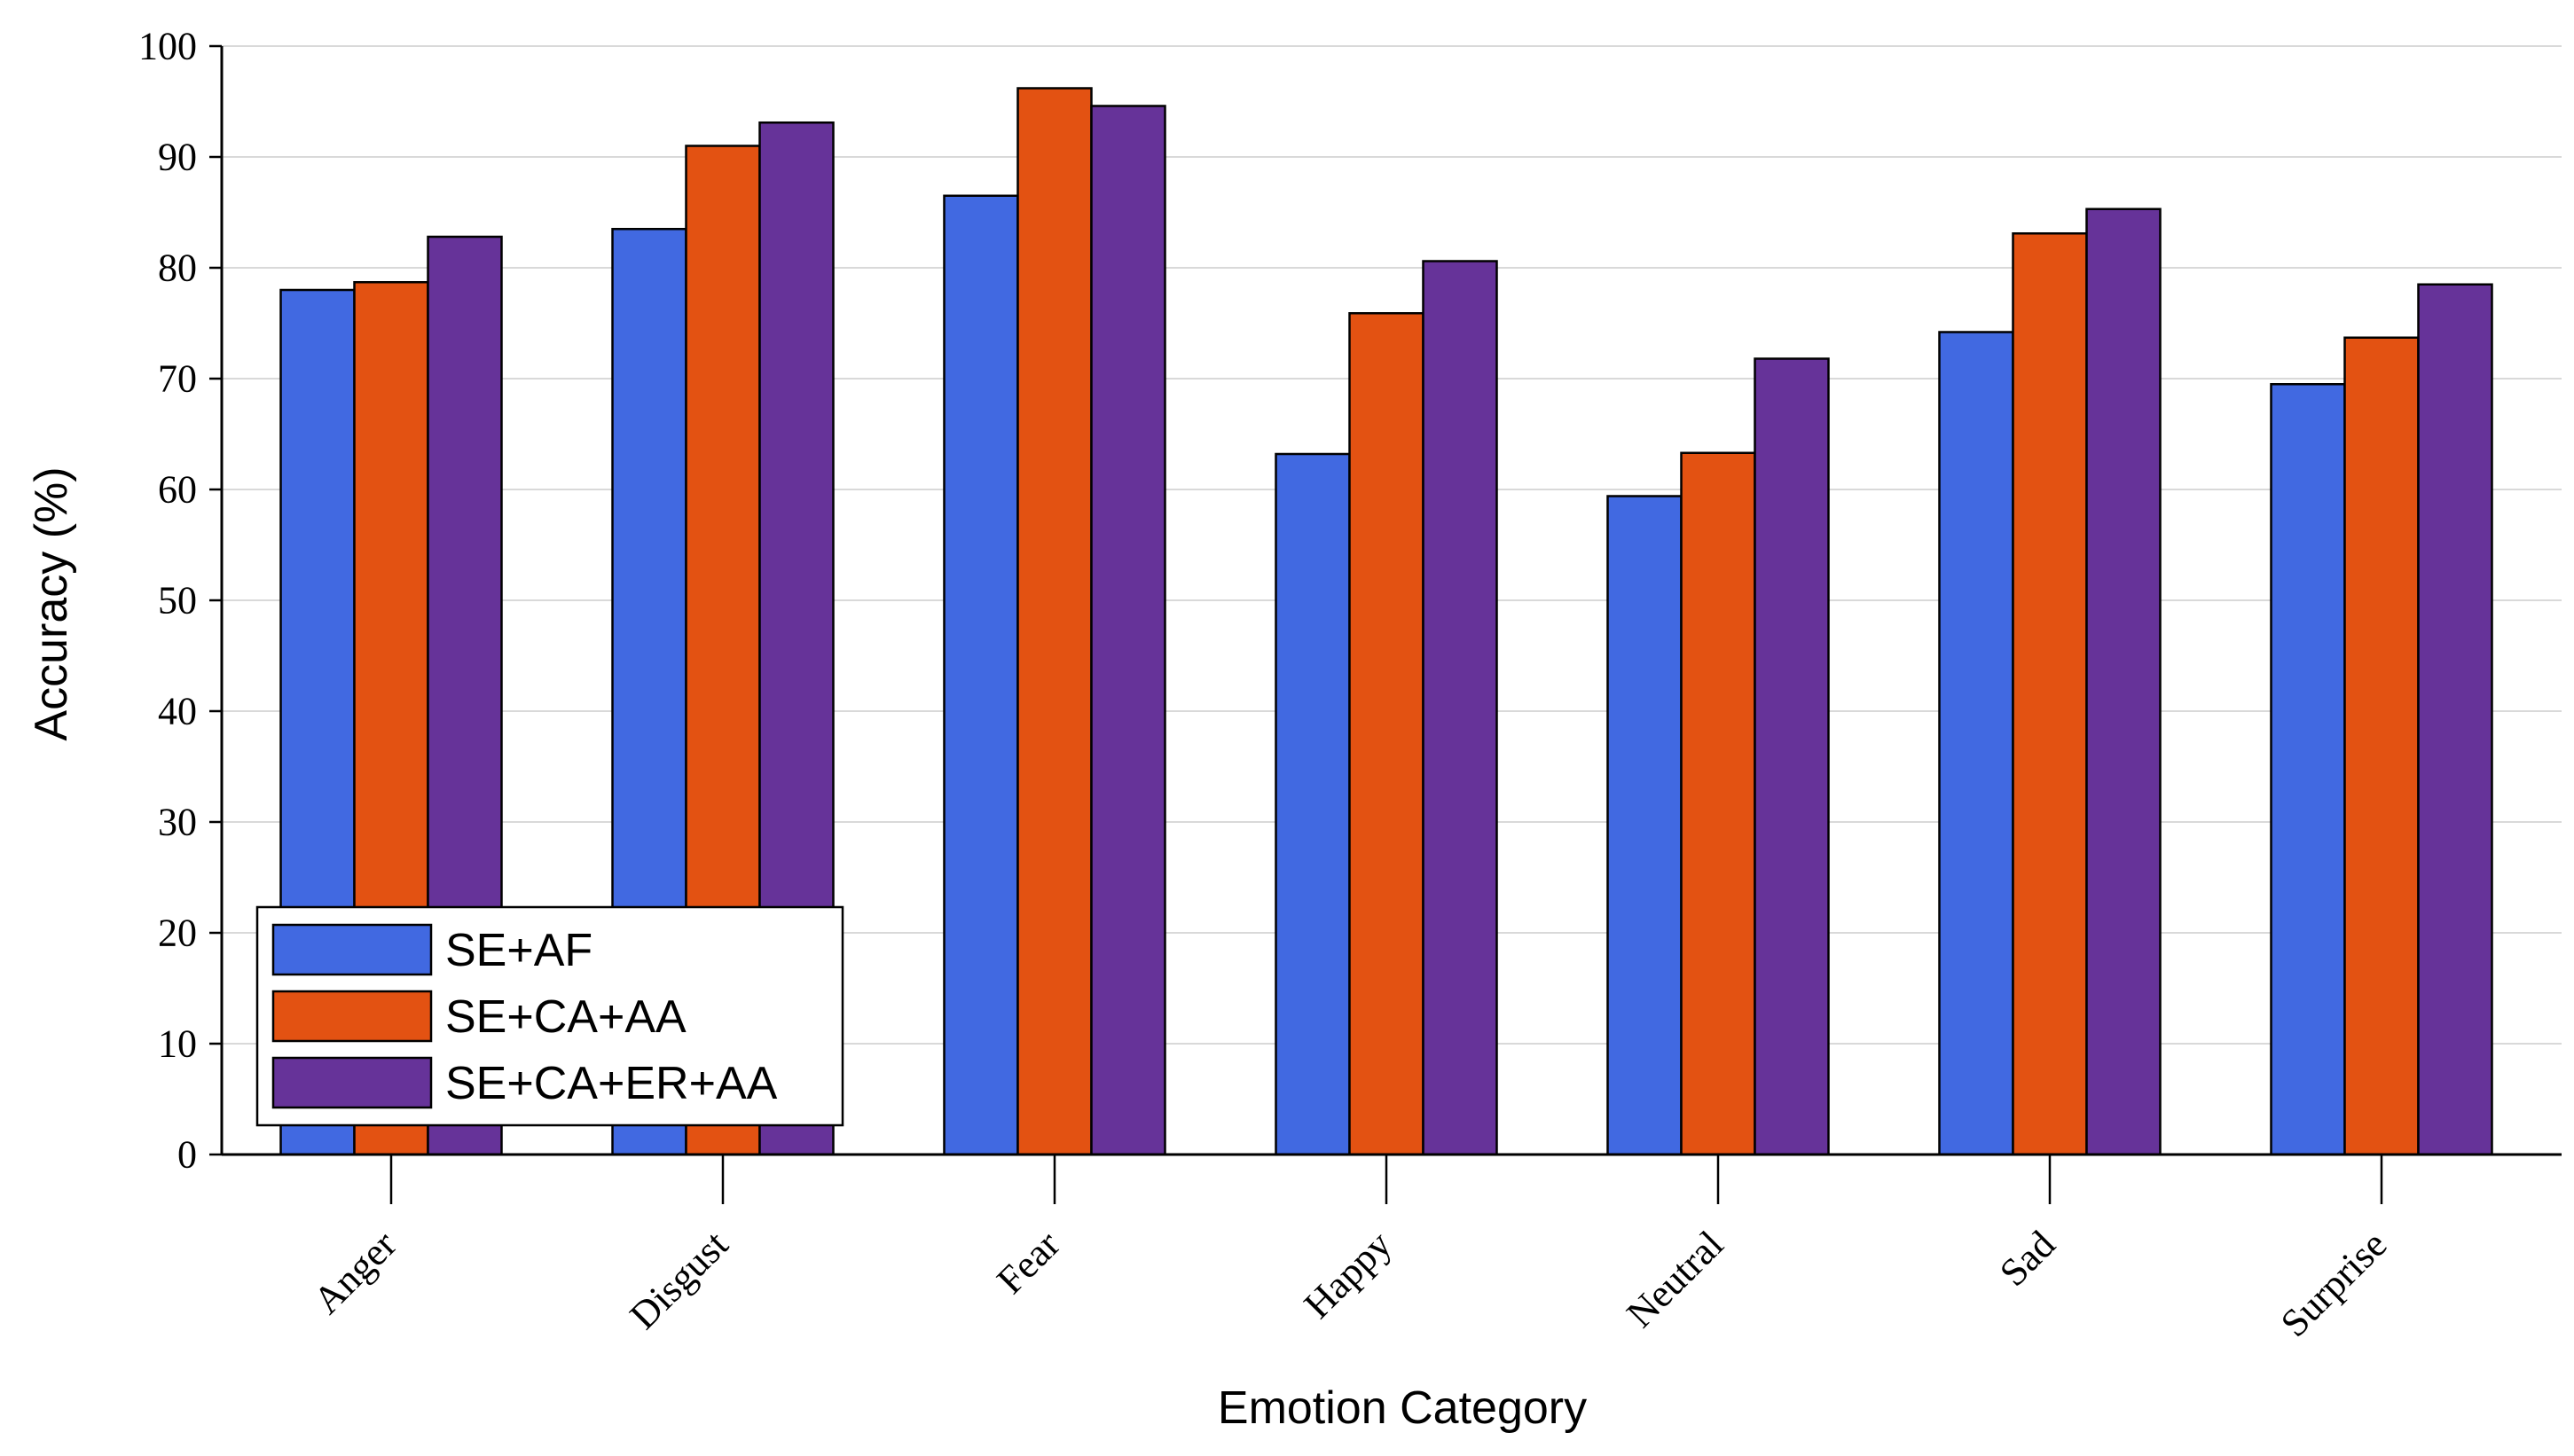 The width and height of the screenshot is (2574, 1456). I want to click on y-tick-label: 70, so click(177, 379).